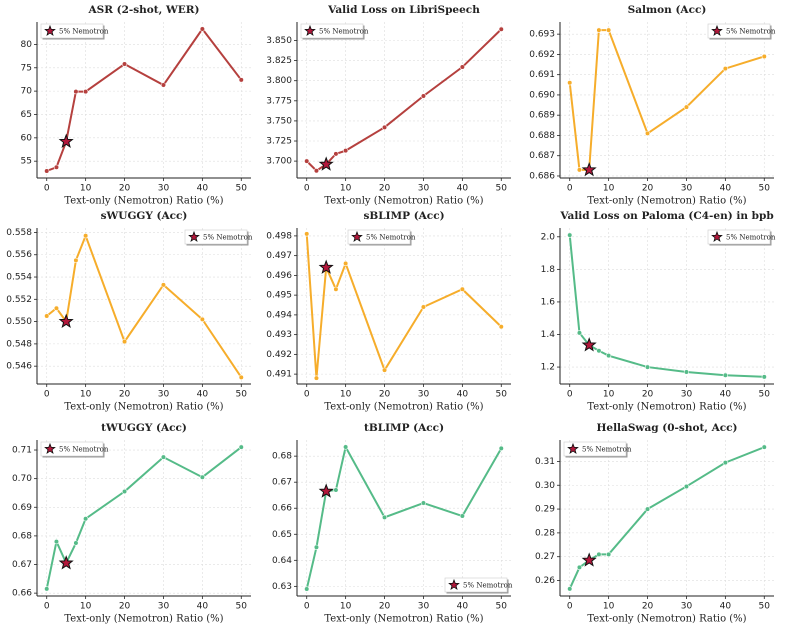  Describe the element at coordinates (22, 536) in the screenshot. I see `y-tick-label: 0.68` at that location.